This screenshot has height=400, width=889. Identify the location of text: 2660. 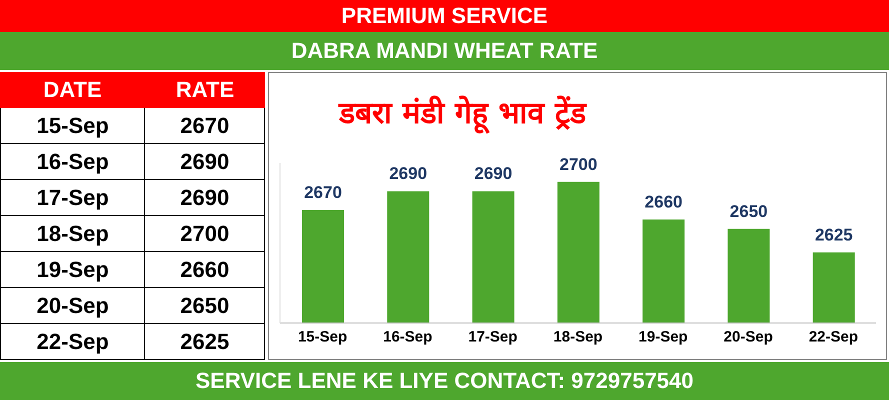
(205, 269).